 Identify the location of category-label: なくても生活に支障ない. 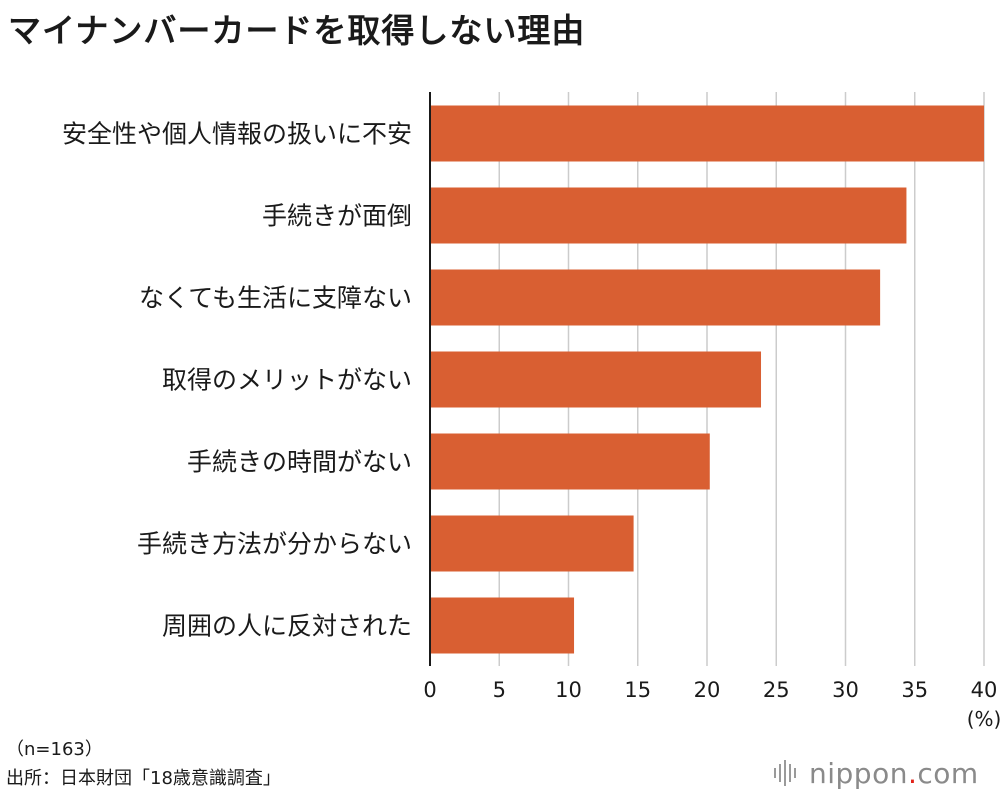
(275, 298).